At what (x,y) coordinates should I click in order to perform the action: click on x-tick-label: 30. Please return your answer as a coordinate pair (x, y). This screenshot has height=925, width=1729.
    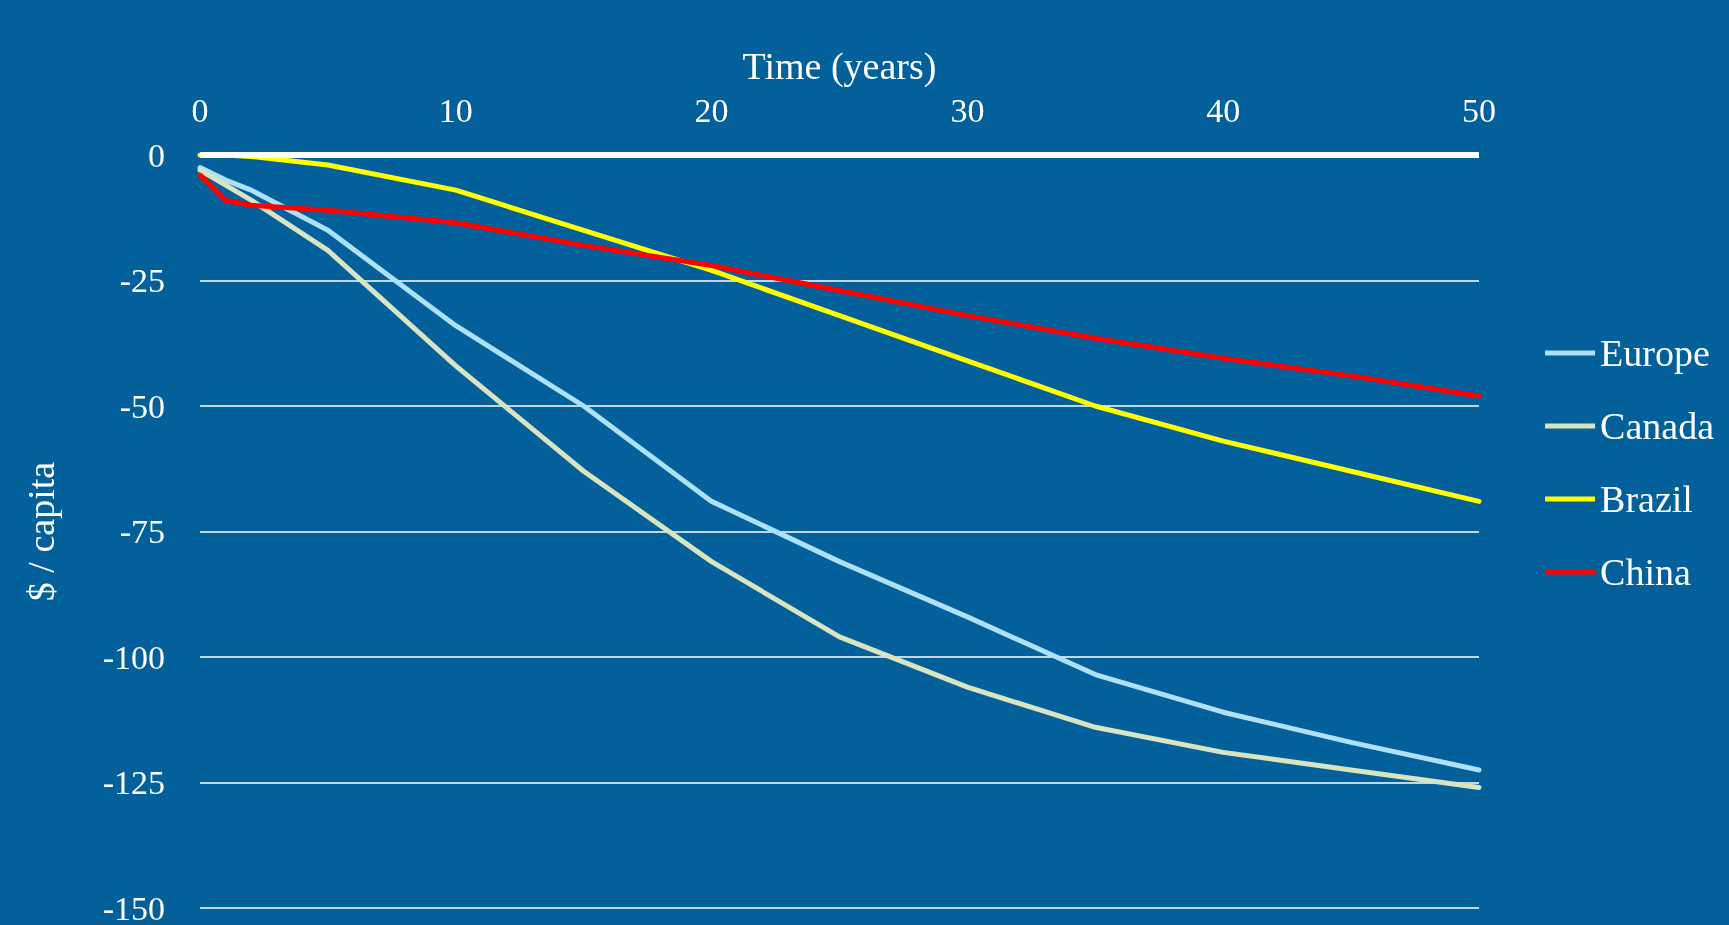
    Looking at the image, I should click on (967, 110).